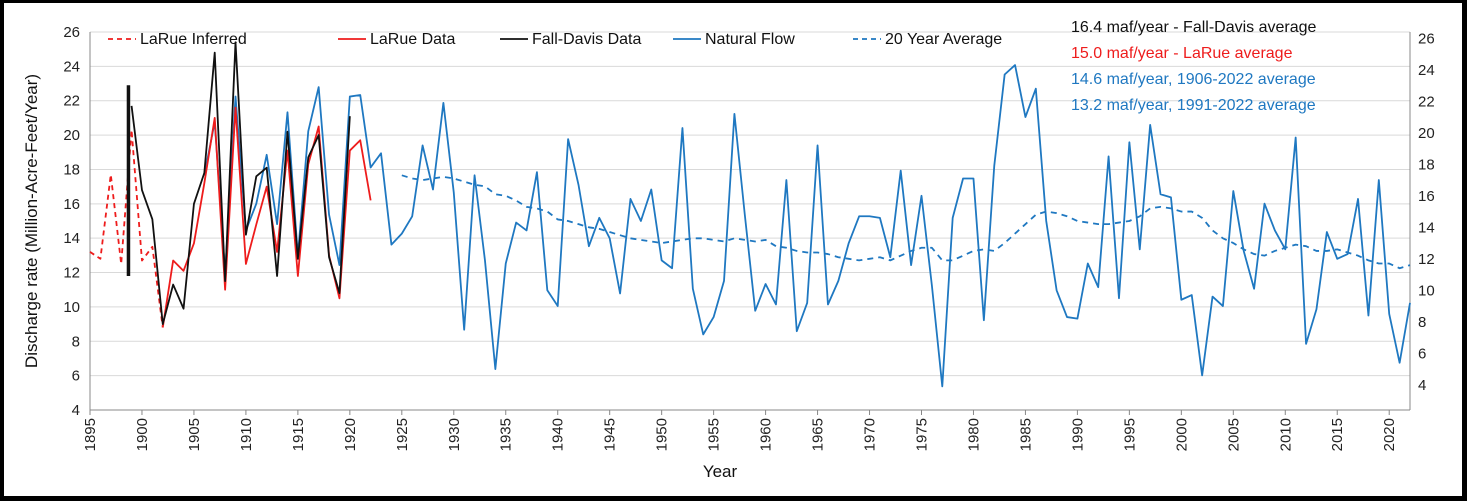 This screenshot has width=1467, height=501. What do you see at coordinates (506, 434) in the screenshot?
I see `x-tick-label-1935: 1935` at bounding box center [506, 434].